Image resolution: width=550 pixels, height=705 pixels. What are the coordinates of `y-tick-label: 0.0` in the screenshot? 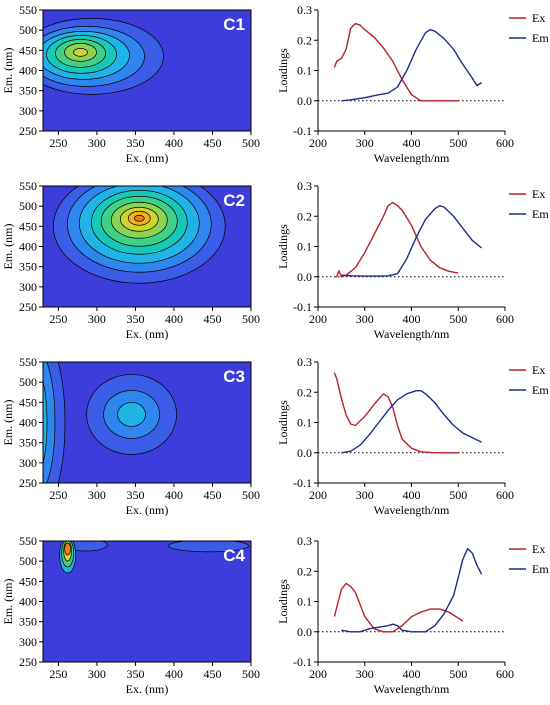 It's located at (304, 101).